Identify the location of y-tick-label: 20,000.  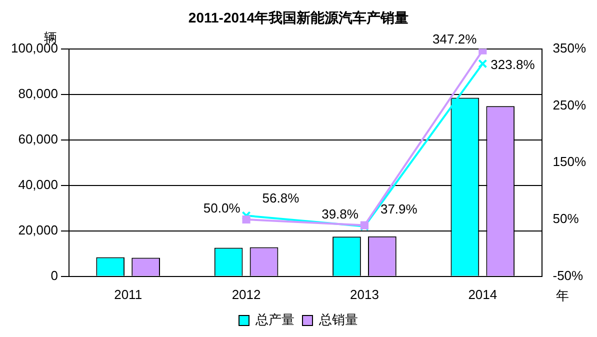
(38, 230).